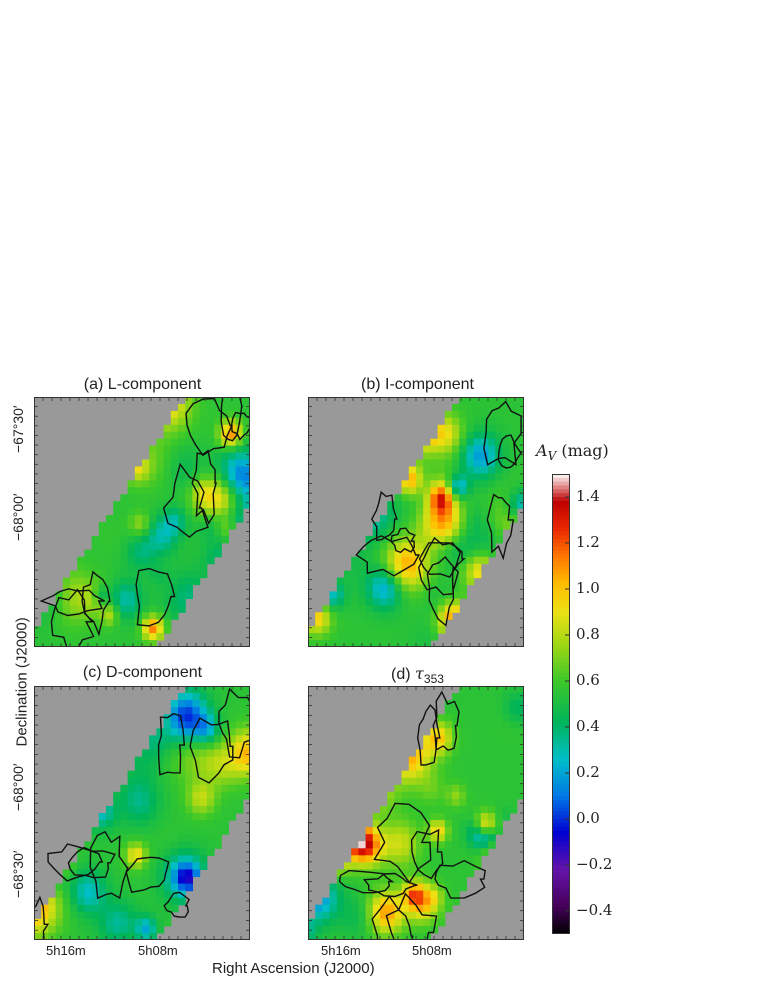 Image resolution: width=763 pixels, height=987 pixels. What do you see at coordinates (588, 588) in the screenshot?
I see `colorbar-tick-label: 1.0` at bounding box center [588, 588].